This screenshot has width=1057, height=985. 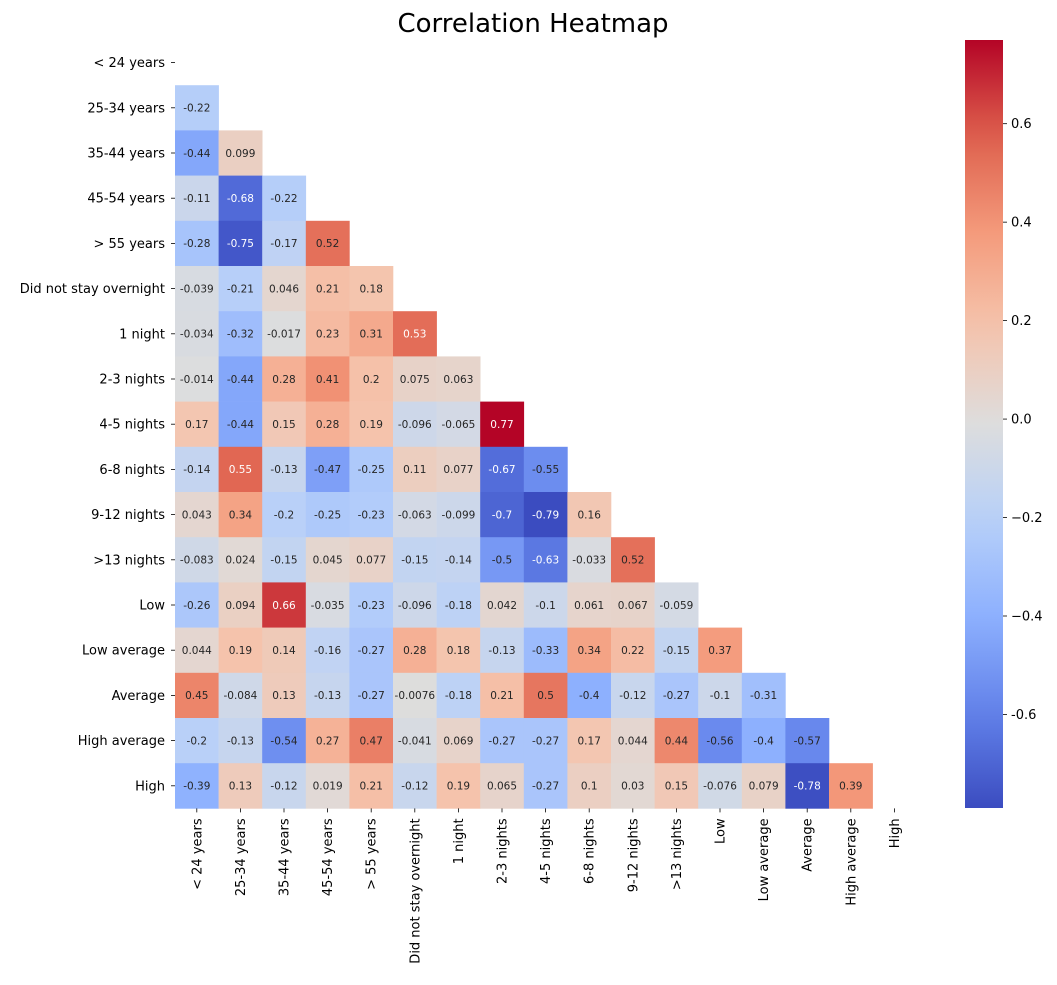 What do you see at coordinates (196, 606) in the screenshot?
I see `cell-value-label: -0.26` at bounding box center [196, 606].